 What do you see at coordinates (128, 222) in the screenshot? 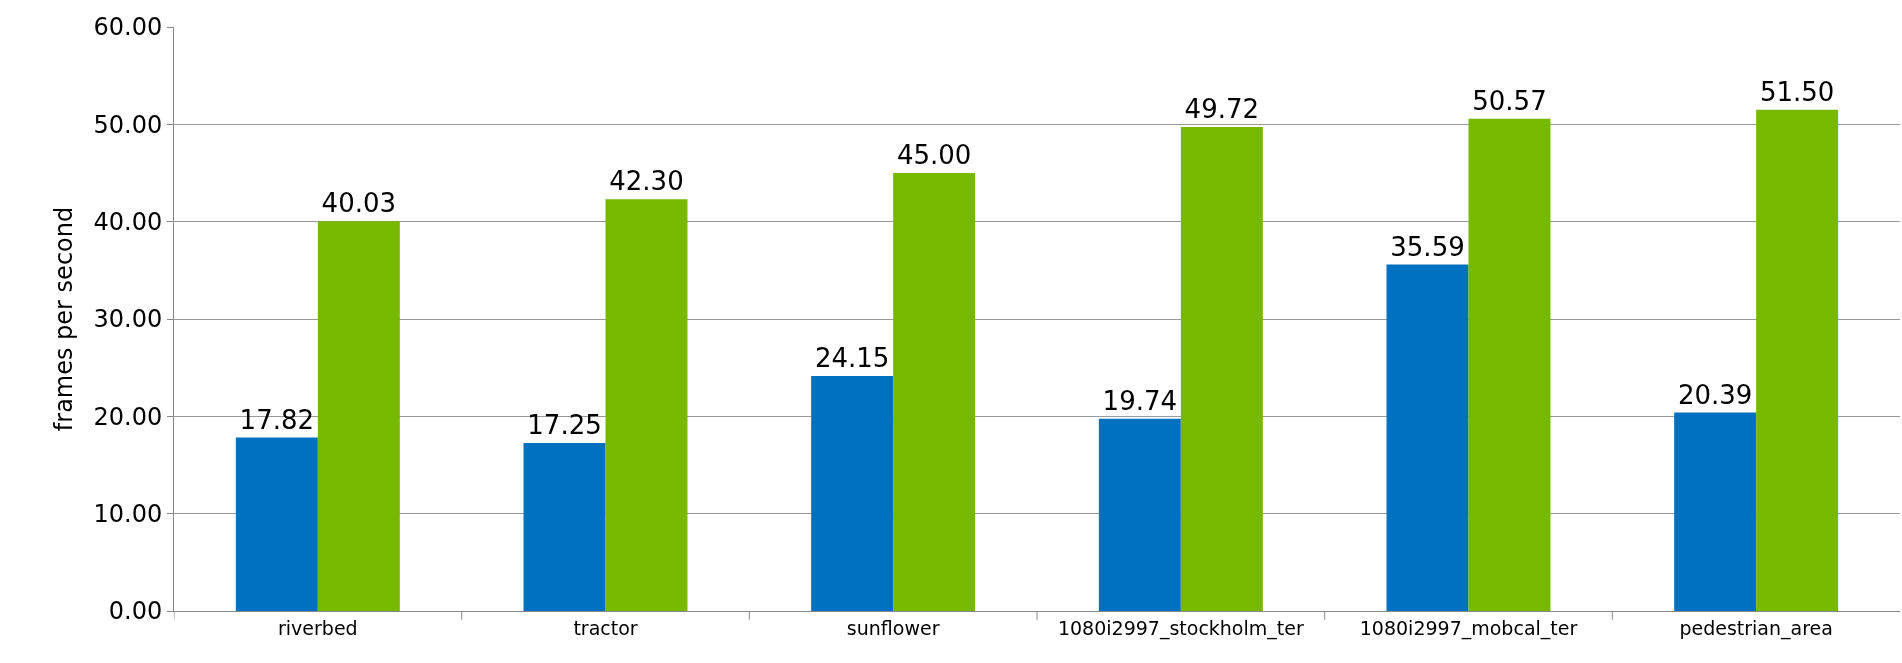
I see `y-tick-label: 40.00` at bounding box center [128, 222].